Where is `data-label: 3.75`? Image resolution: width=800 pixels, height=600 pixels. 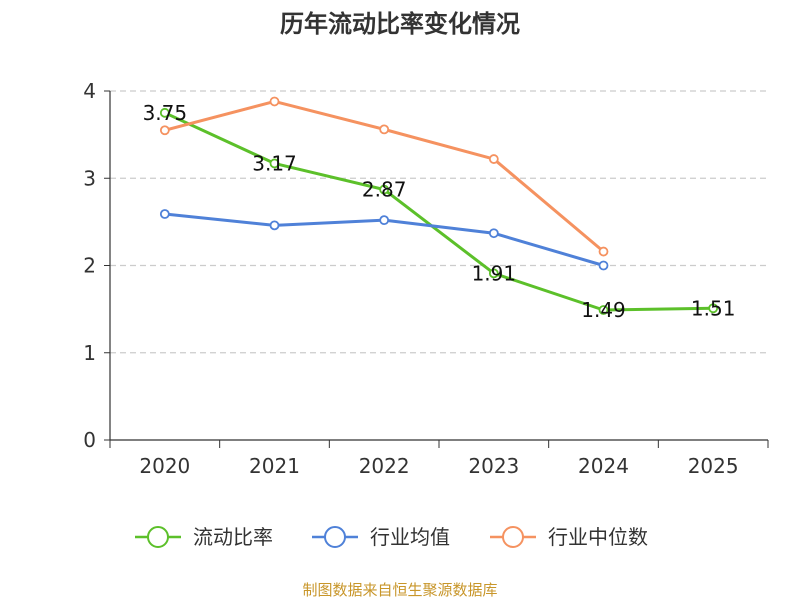 data-label: 3.75 is located at coordinates (165, 113).